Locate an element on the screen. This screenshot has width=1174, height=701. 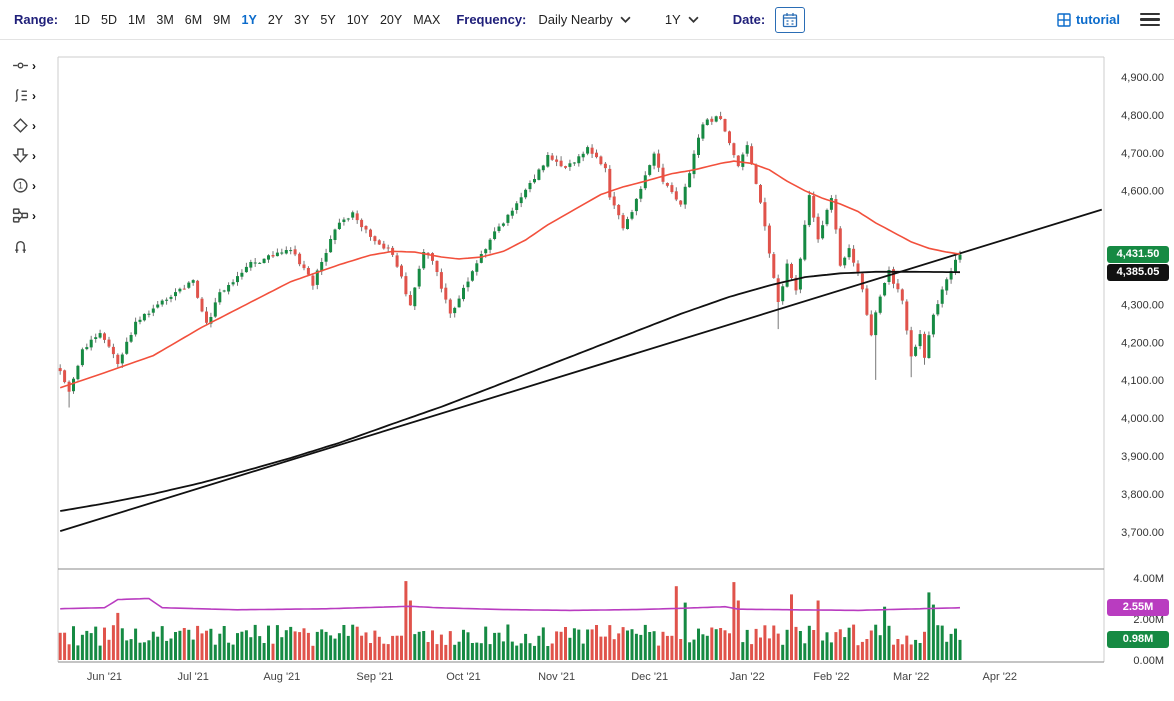
volume-tick-label: 2.00M is located at coordinates (1148, 620).